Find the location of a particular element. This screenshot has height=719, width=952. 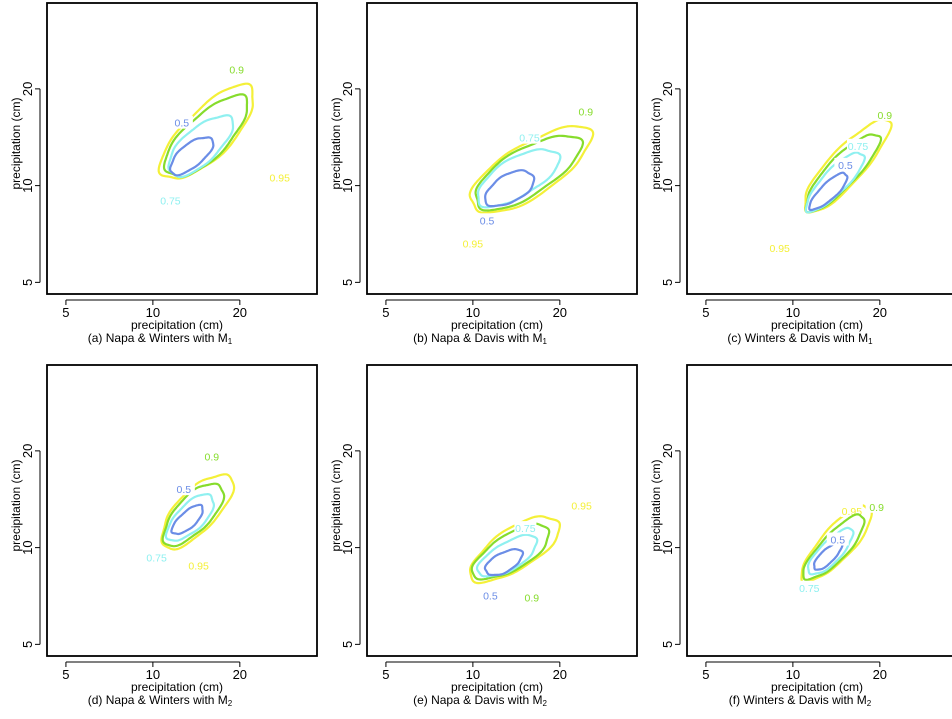

panel-caption: (b) Napa & Davis with M1 is located at coordinates (480, 338).